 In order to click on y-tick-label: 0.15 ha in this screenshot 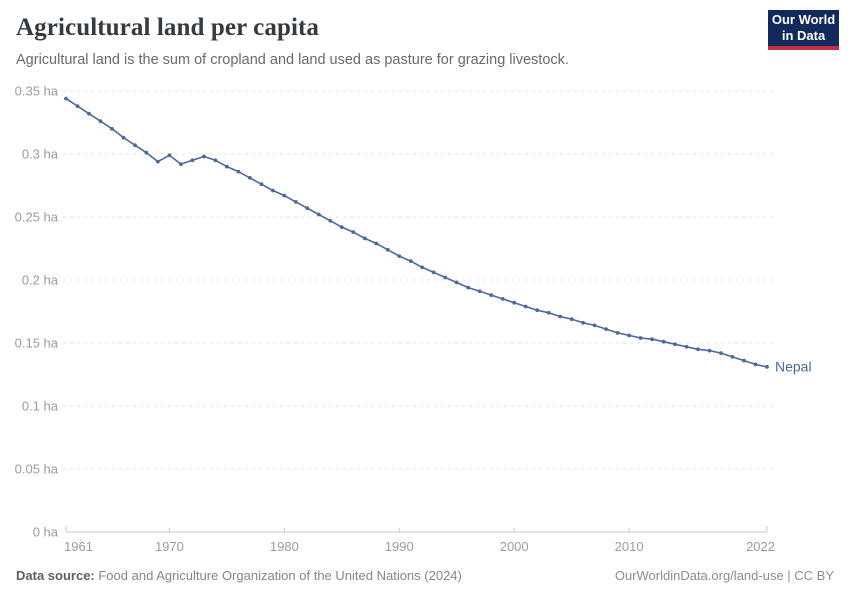, I will do `click(37, 343)`.